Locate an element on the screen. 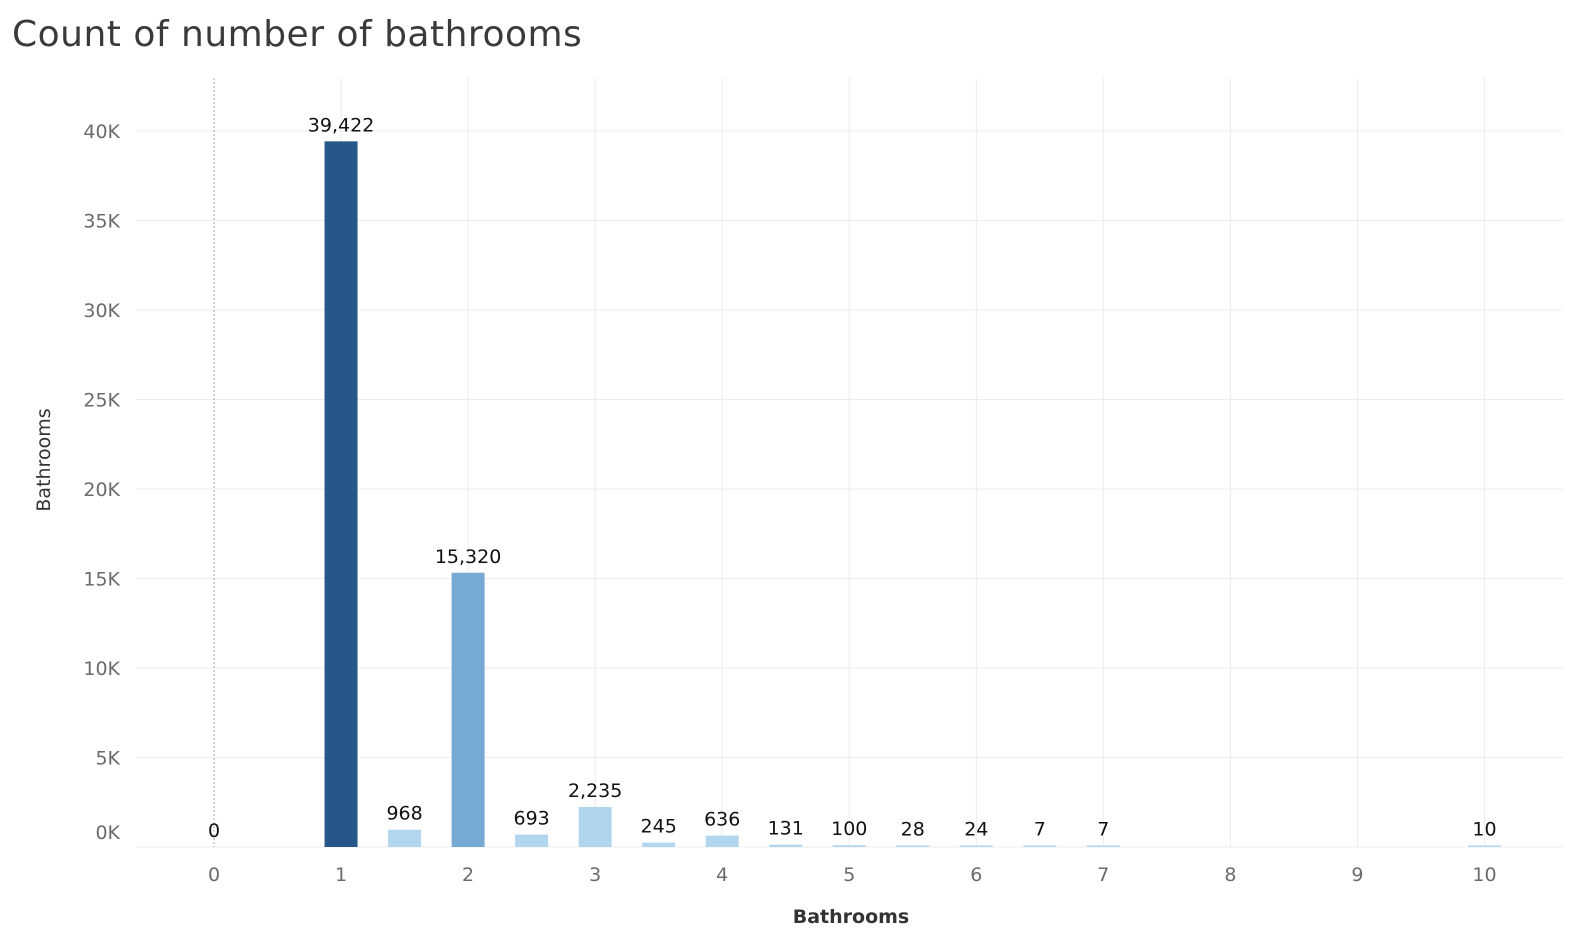 This screenshot has width=1577, height=952. y-axis-title: Bathrooms is located at coordinates (44, 459).